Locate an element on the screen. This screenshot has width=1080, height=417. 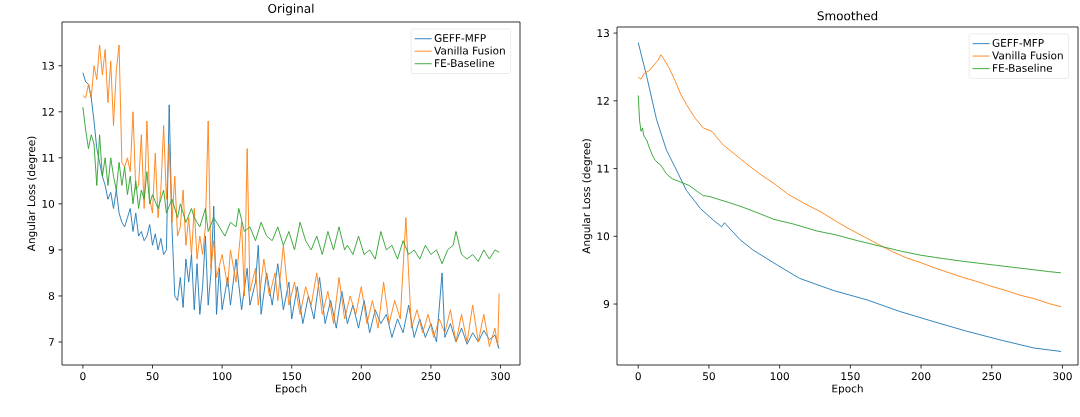
chart-title: Smoothed is located at coordinates (847, 16).